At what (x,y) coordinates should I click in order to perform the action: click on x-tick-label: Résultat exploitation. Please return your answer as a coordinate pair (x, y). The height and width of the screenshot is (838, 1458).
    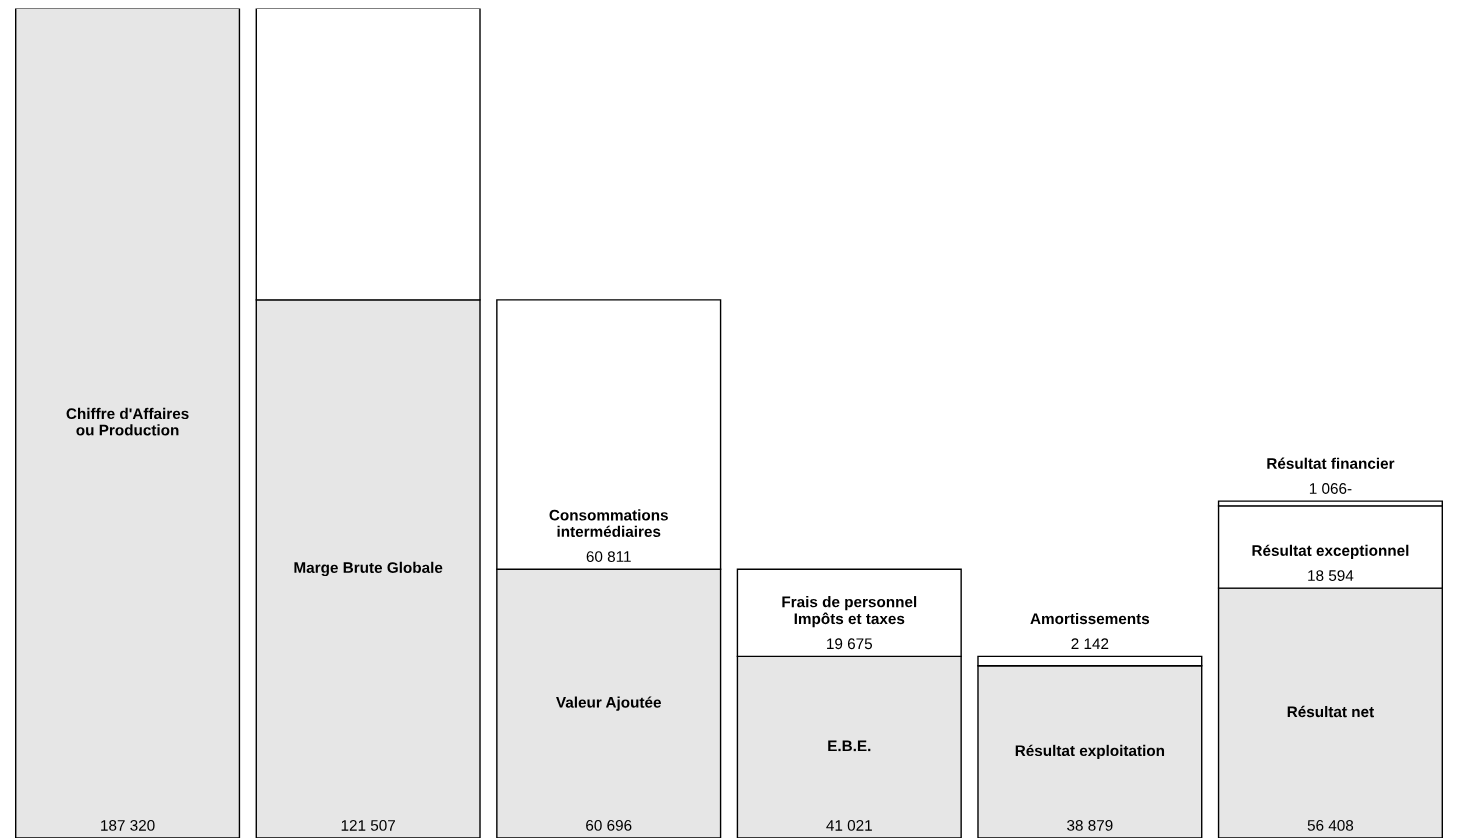
    Looking at the image, I should click on (1090, 752).